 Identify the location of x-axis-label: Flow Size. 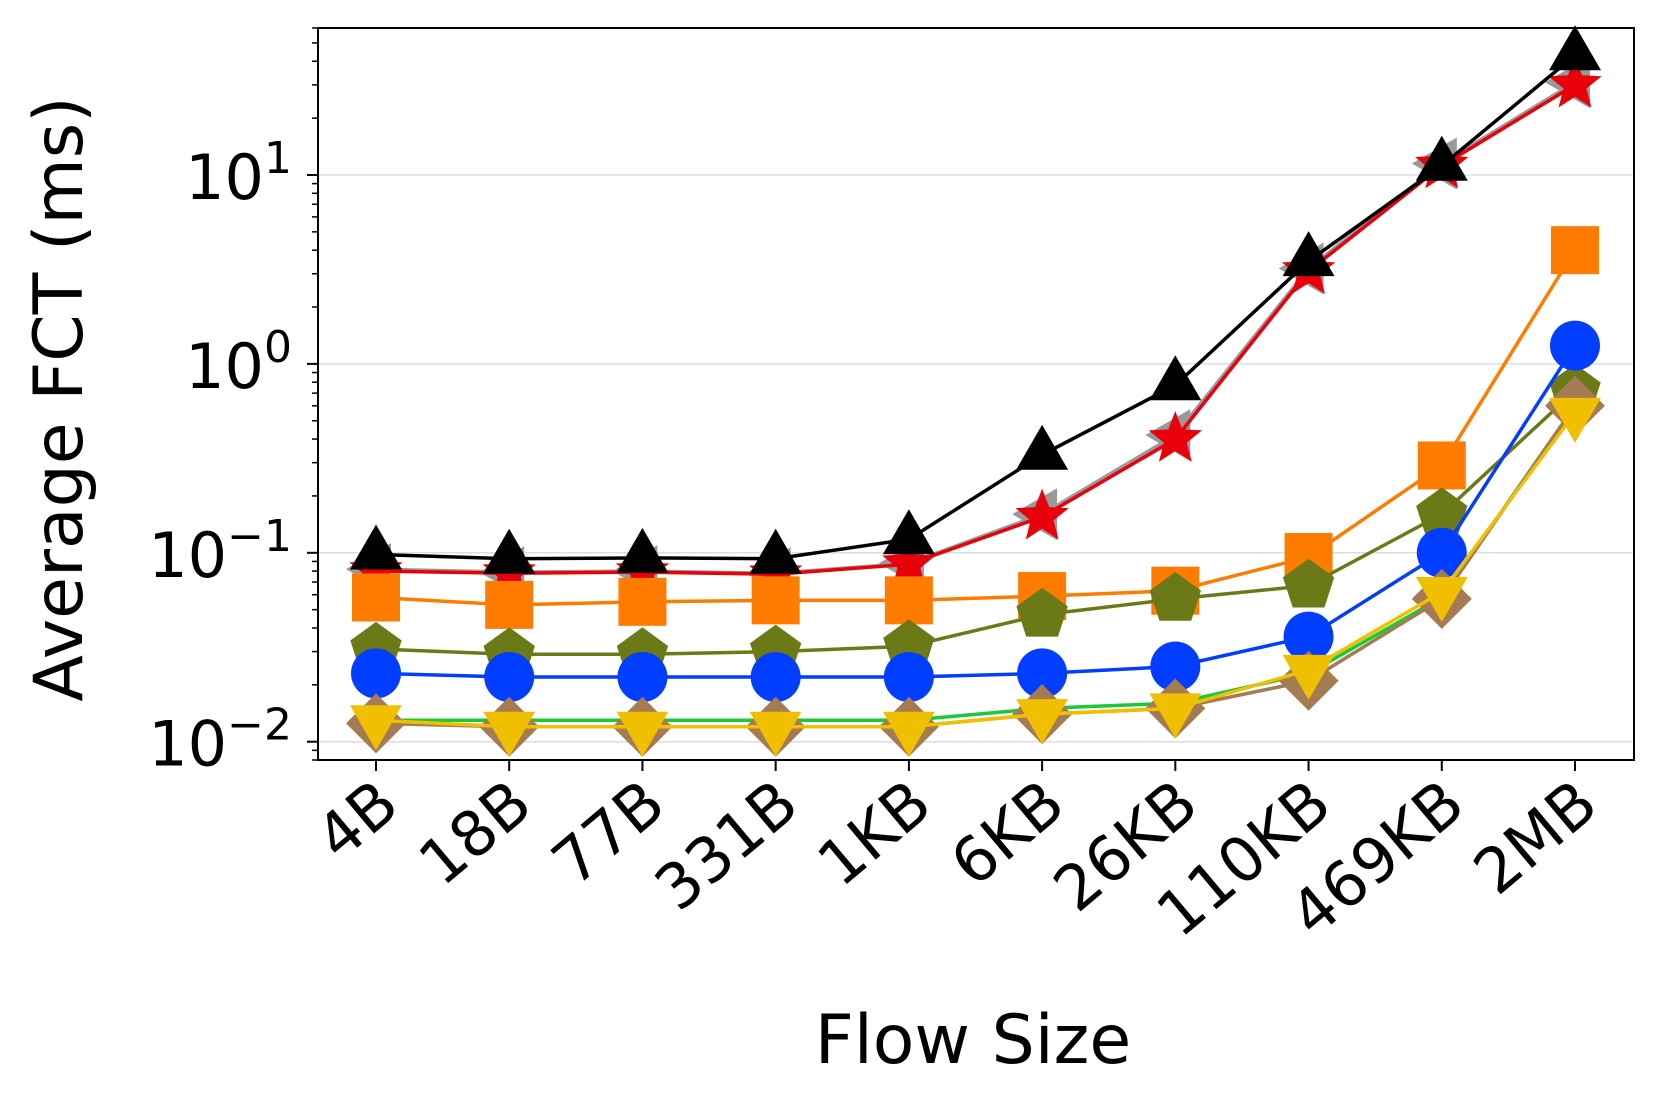
(973, 1040).